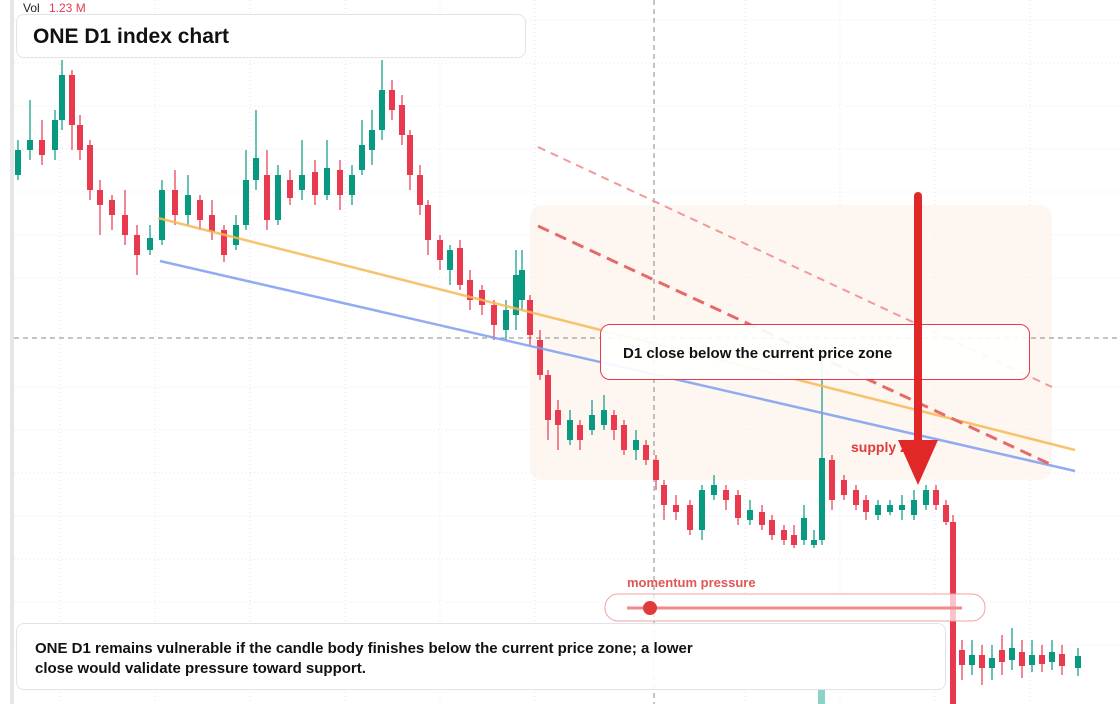 This screenshot has height=704, width=1120. I want to click on callout-box: D1 close below the current price zone, so click(815, 352).